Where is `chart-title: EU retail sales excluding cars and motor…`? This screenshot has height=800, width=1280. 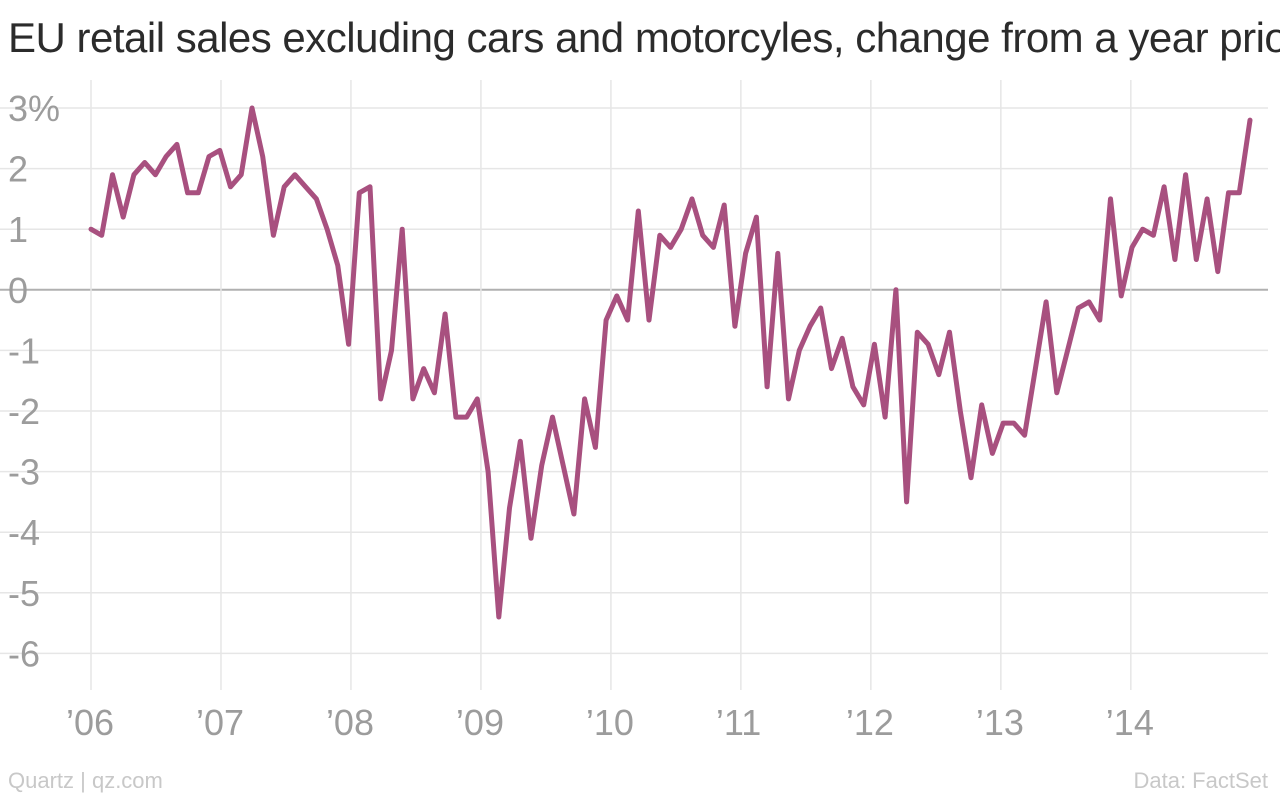
chart-title: EU retail sales excluding cars and motor… is located at coordinates (644, 37).